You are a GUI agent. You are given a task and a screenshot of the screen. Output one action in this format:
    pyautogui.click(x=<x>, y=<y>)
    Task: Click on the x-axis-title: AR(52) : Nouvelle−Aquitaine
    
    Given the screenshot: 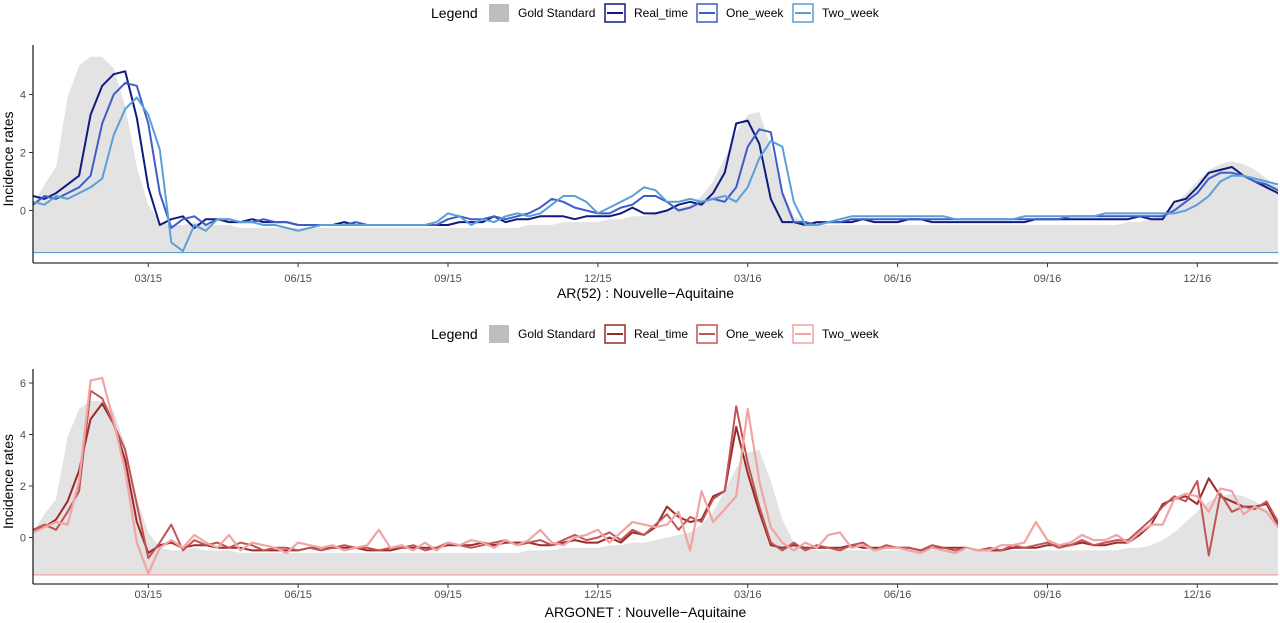 What is the action you would take?
    pyautogui.click(x=645, y=293)
    